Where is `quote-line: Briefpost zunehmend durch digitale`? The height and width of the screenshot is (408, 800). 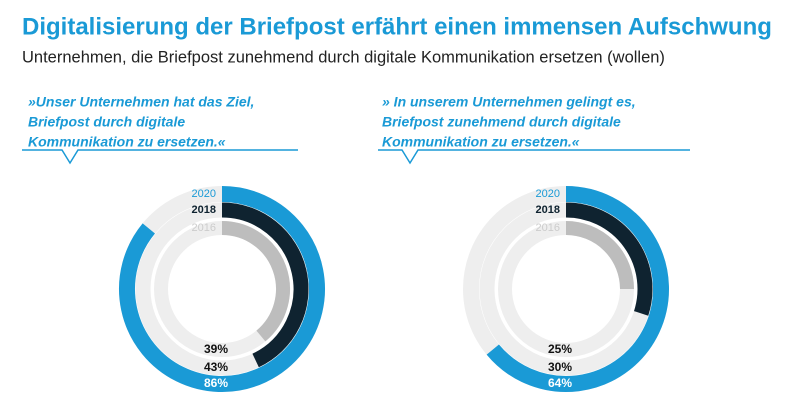 quote-line: Briefpost zunehmend durch digitale is located at coordinates (501, 122).